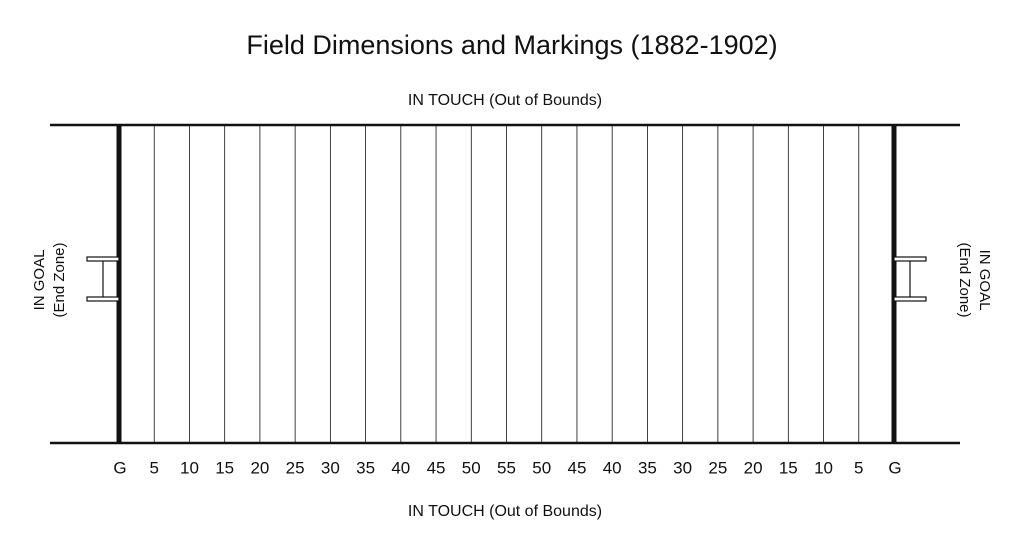 The height and width of the screenshot is (550, 1024). Describe the element at coordinates (505, 511) in the screenshot. I see `bottom-label: IN TOUCH (Out of Bounds)` at that location.